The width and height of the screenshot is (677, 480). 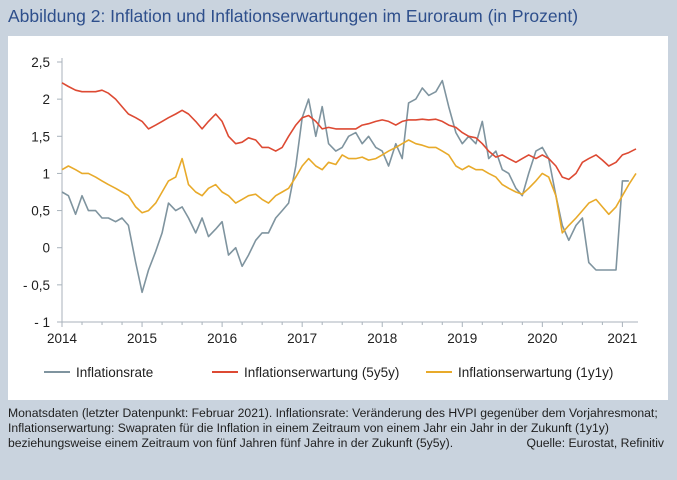 I want to click on y-tick-label: - 1, so click(x=42, y=322).